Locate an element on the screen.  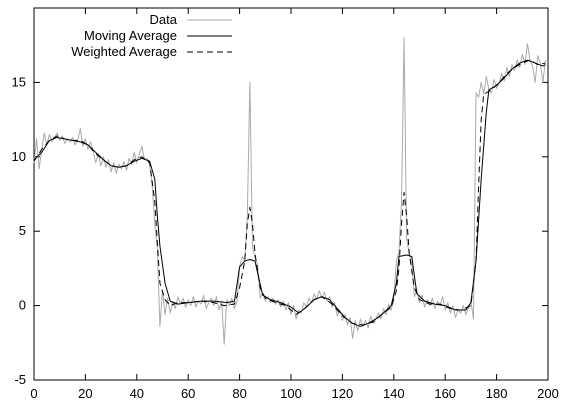
y-tick-label: 15 is located at coordinates (19, 81).